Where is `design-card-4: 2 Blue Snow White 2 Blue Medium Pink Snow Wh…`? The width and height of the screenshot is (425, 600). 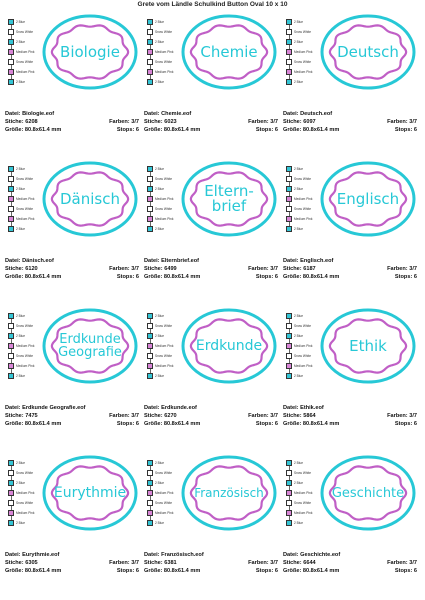
design-card-4: 2 Blue Snow White 2 Blue Medium Pink Snow Wh… is located at coordinates (212, 230).